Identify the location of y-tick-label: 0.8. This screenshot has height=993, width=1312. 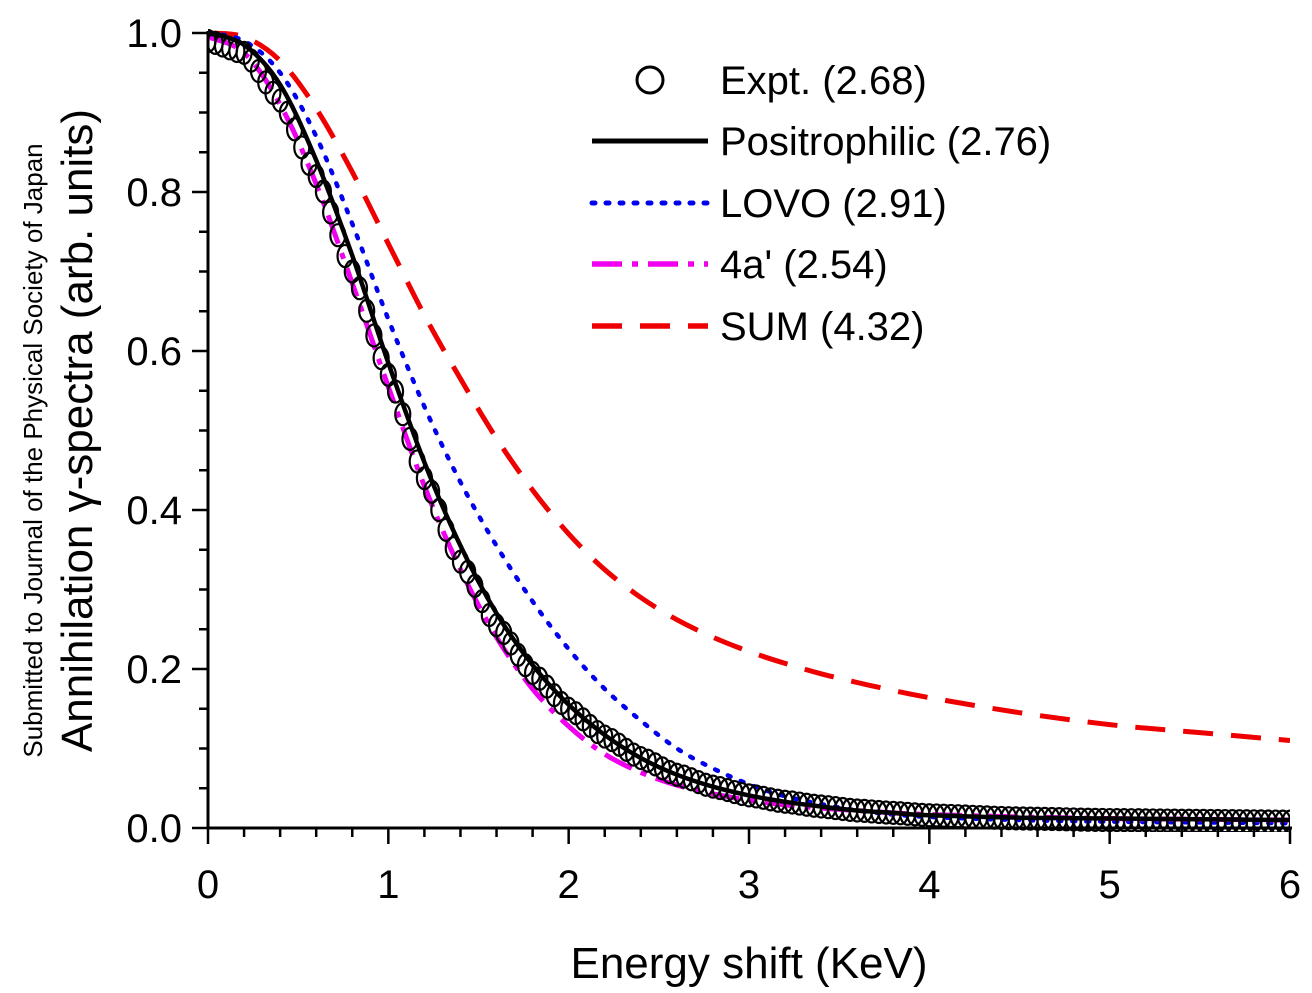
(154, 193).